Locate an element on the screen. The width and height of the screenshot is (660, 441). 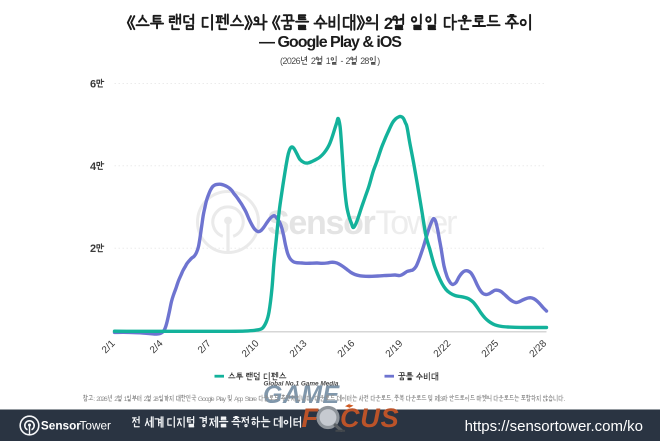
svg-text: 2/22 is located at coordinates (443, 349).